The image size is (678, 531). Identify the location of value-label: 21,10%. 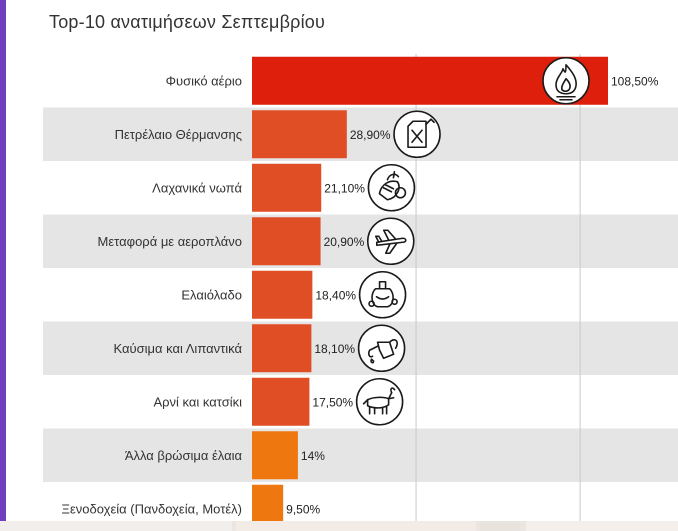
(344, 188).